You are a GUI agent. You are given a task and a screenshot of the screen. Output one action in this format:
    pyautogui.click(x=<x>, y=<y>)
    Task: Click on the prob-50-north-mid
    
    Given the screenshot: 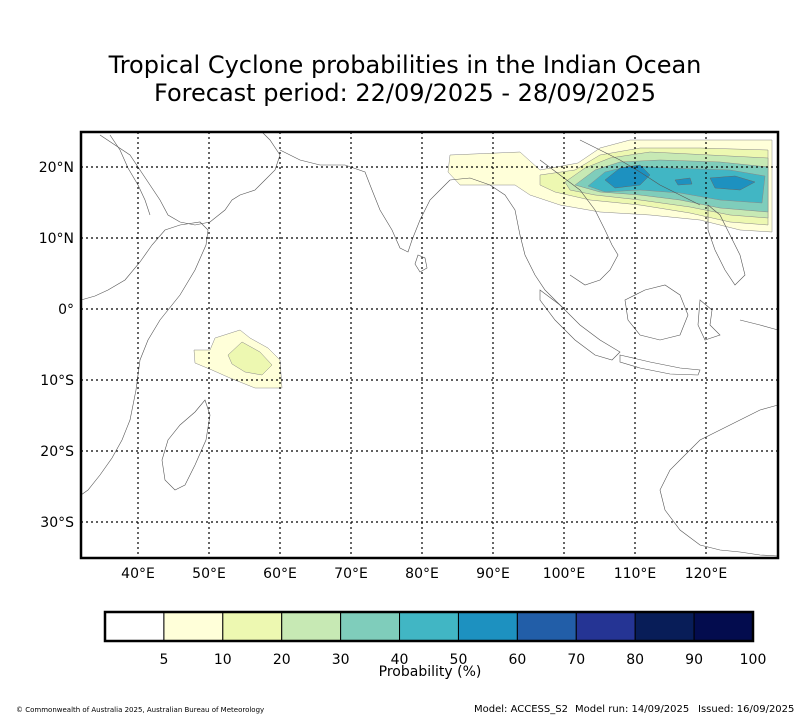 What is the action you would take?
    pyautogui.click(x=683, y=181)
    